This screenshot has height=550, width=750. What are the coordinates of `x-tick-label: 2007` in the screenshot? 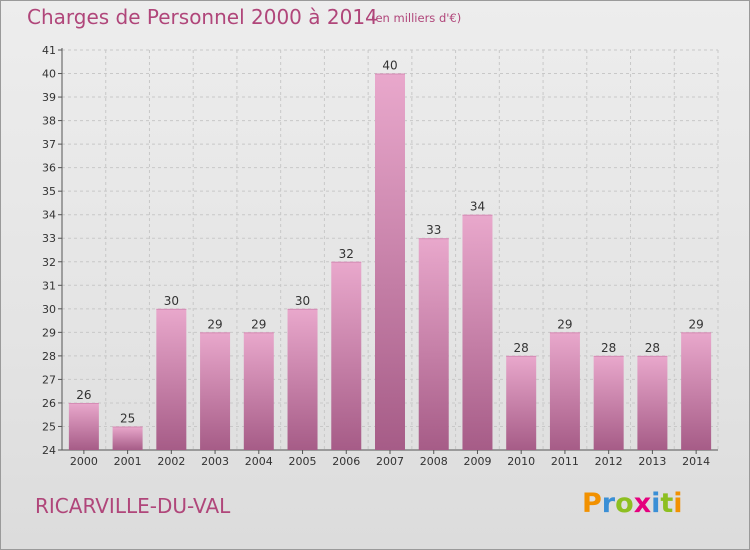 It's located at (390, 461).